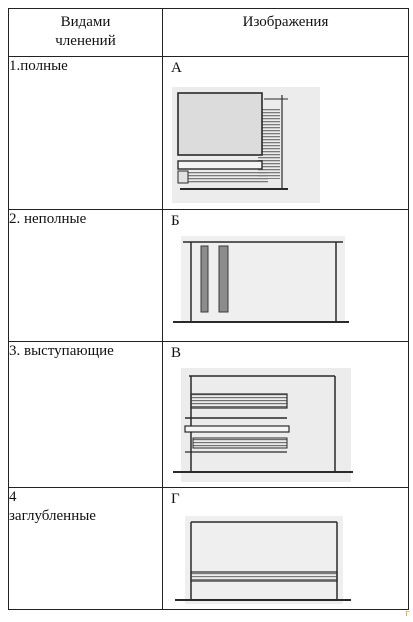 Image resolution: width=413 pixels, height=622 pixels. Describe the element at coordinates (223, 279) in the screenshot. I see `pilaster-strip-right` at that location.